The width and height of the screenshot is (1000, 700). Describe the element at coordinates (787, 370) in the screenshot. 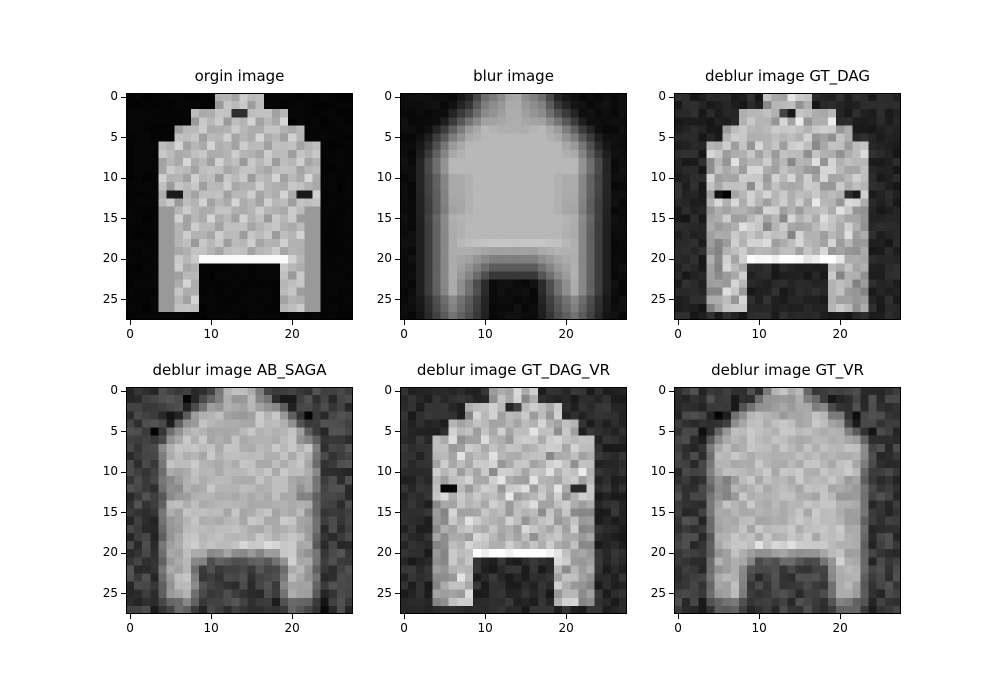

I see `panel-title: deblur image GT_VR` at that location.